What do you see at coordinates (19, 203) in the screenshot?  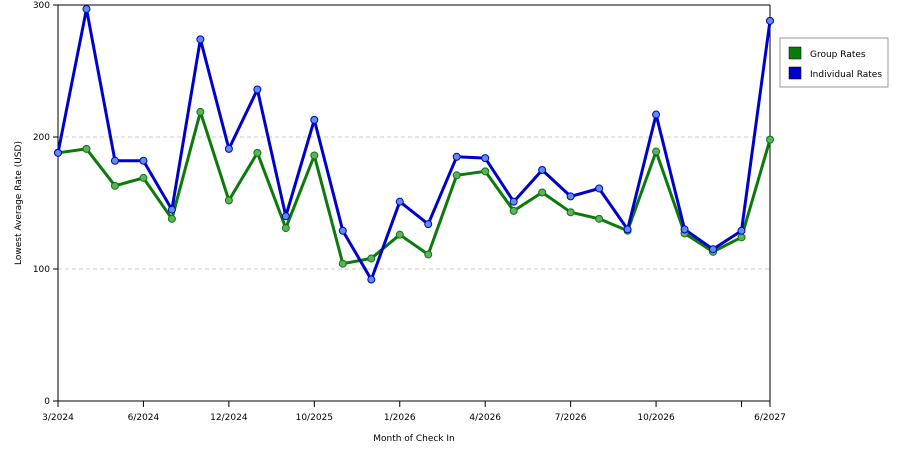 I see `y-axis-title: Lowest Average Rate (USD)` at bounding box center [19, 203].